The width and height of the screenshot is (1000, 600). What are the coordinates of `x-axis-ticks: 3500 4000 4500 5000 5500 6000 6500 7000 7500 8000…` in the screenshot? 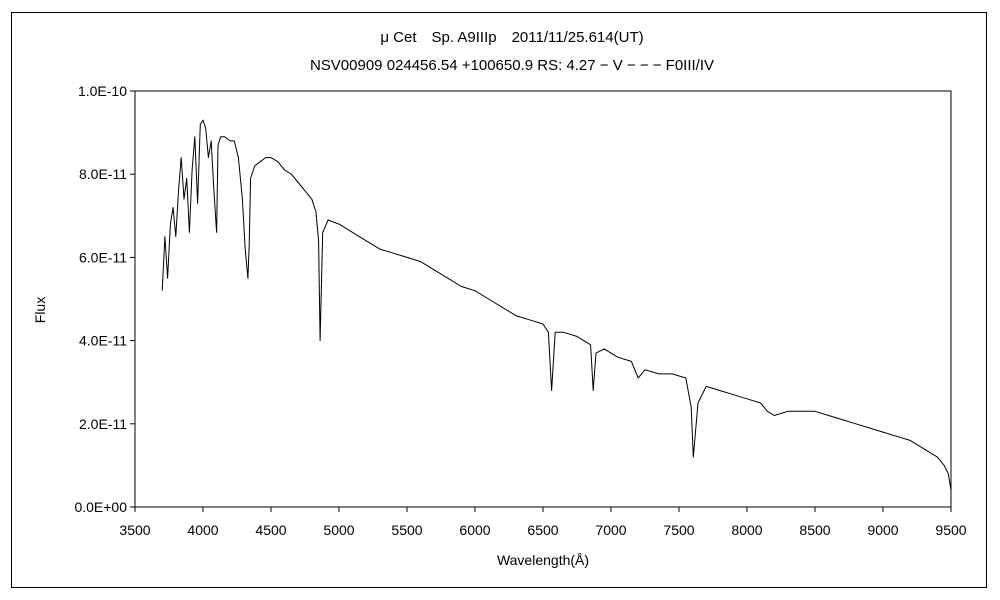 It's located at (543, 522).